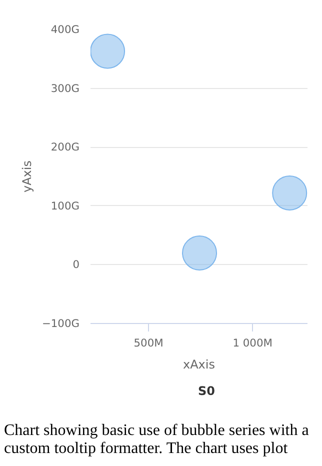 This screenshot has width=322, height=466. I want to click on x-axis-title: xAxis, so click(199, 365).